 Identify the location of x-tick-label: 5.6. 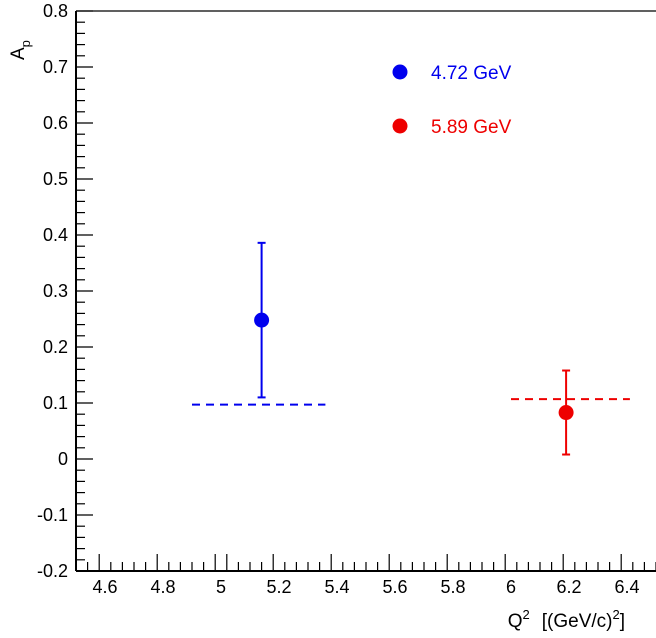
(394, 587).